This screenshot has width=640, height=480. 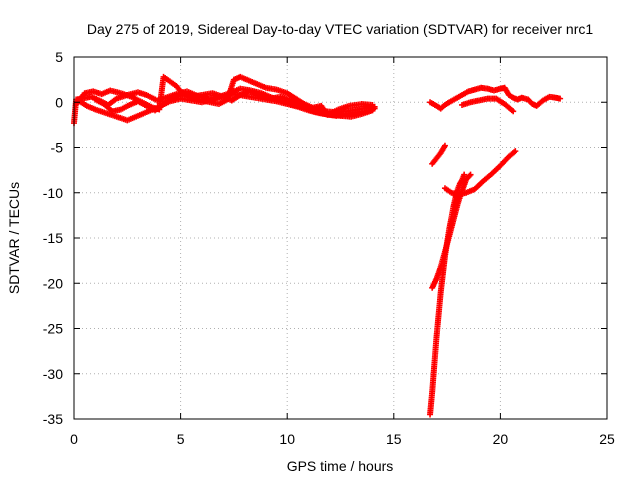 What do you see at coordinates (53, 329) in the screenshot?
I see `y-tick-label: -25` at bounding box center [53, 329].